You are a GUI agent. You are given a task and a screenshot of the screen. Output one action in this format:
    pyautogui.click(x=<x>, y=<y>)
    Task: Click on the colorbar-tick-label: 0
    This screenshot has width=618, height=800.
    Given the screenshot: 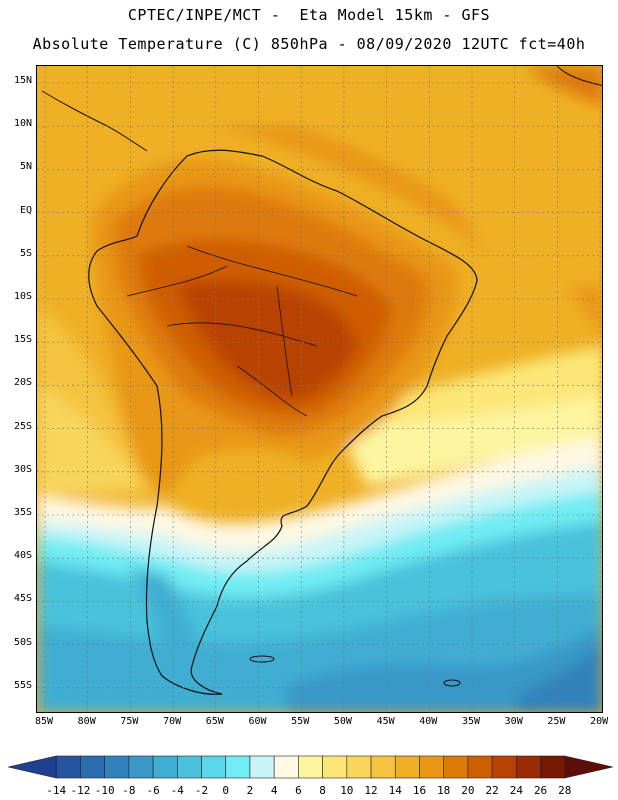 What is the action you would take?
    pyautogui.click(x=226, y=790)
    